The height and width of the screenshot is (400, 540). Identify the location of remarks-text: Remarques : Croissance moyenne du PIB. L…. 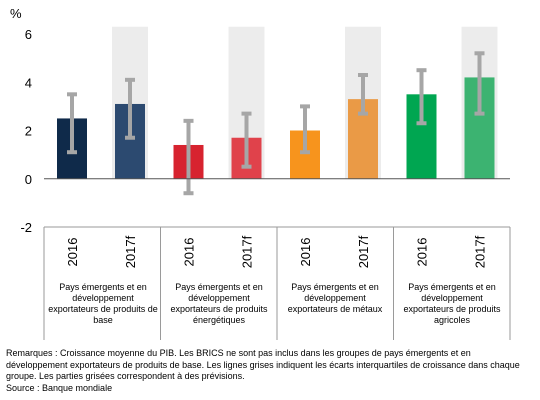
(263, 364).